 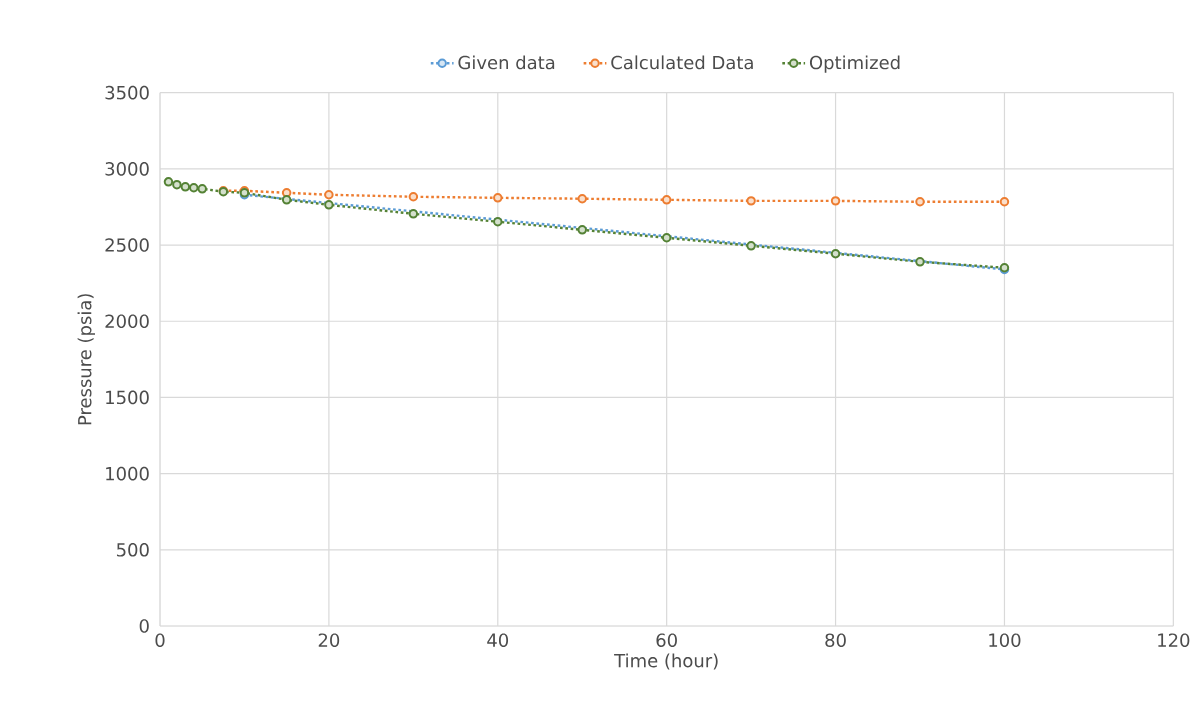 What do you see at coordinates (132, 550) in the screenshot?
I see `y-tick-label: 500` at bounding box center [132, 550].